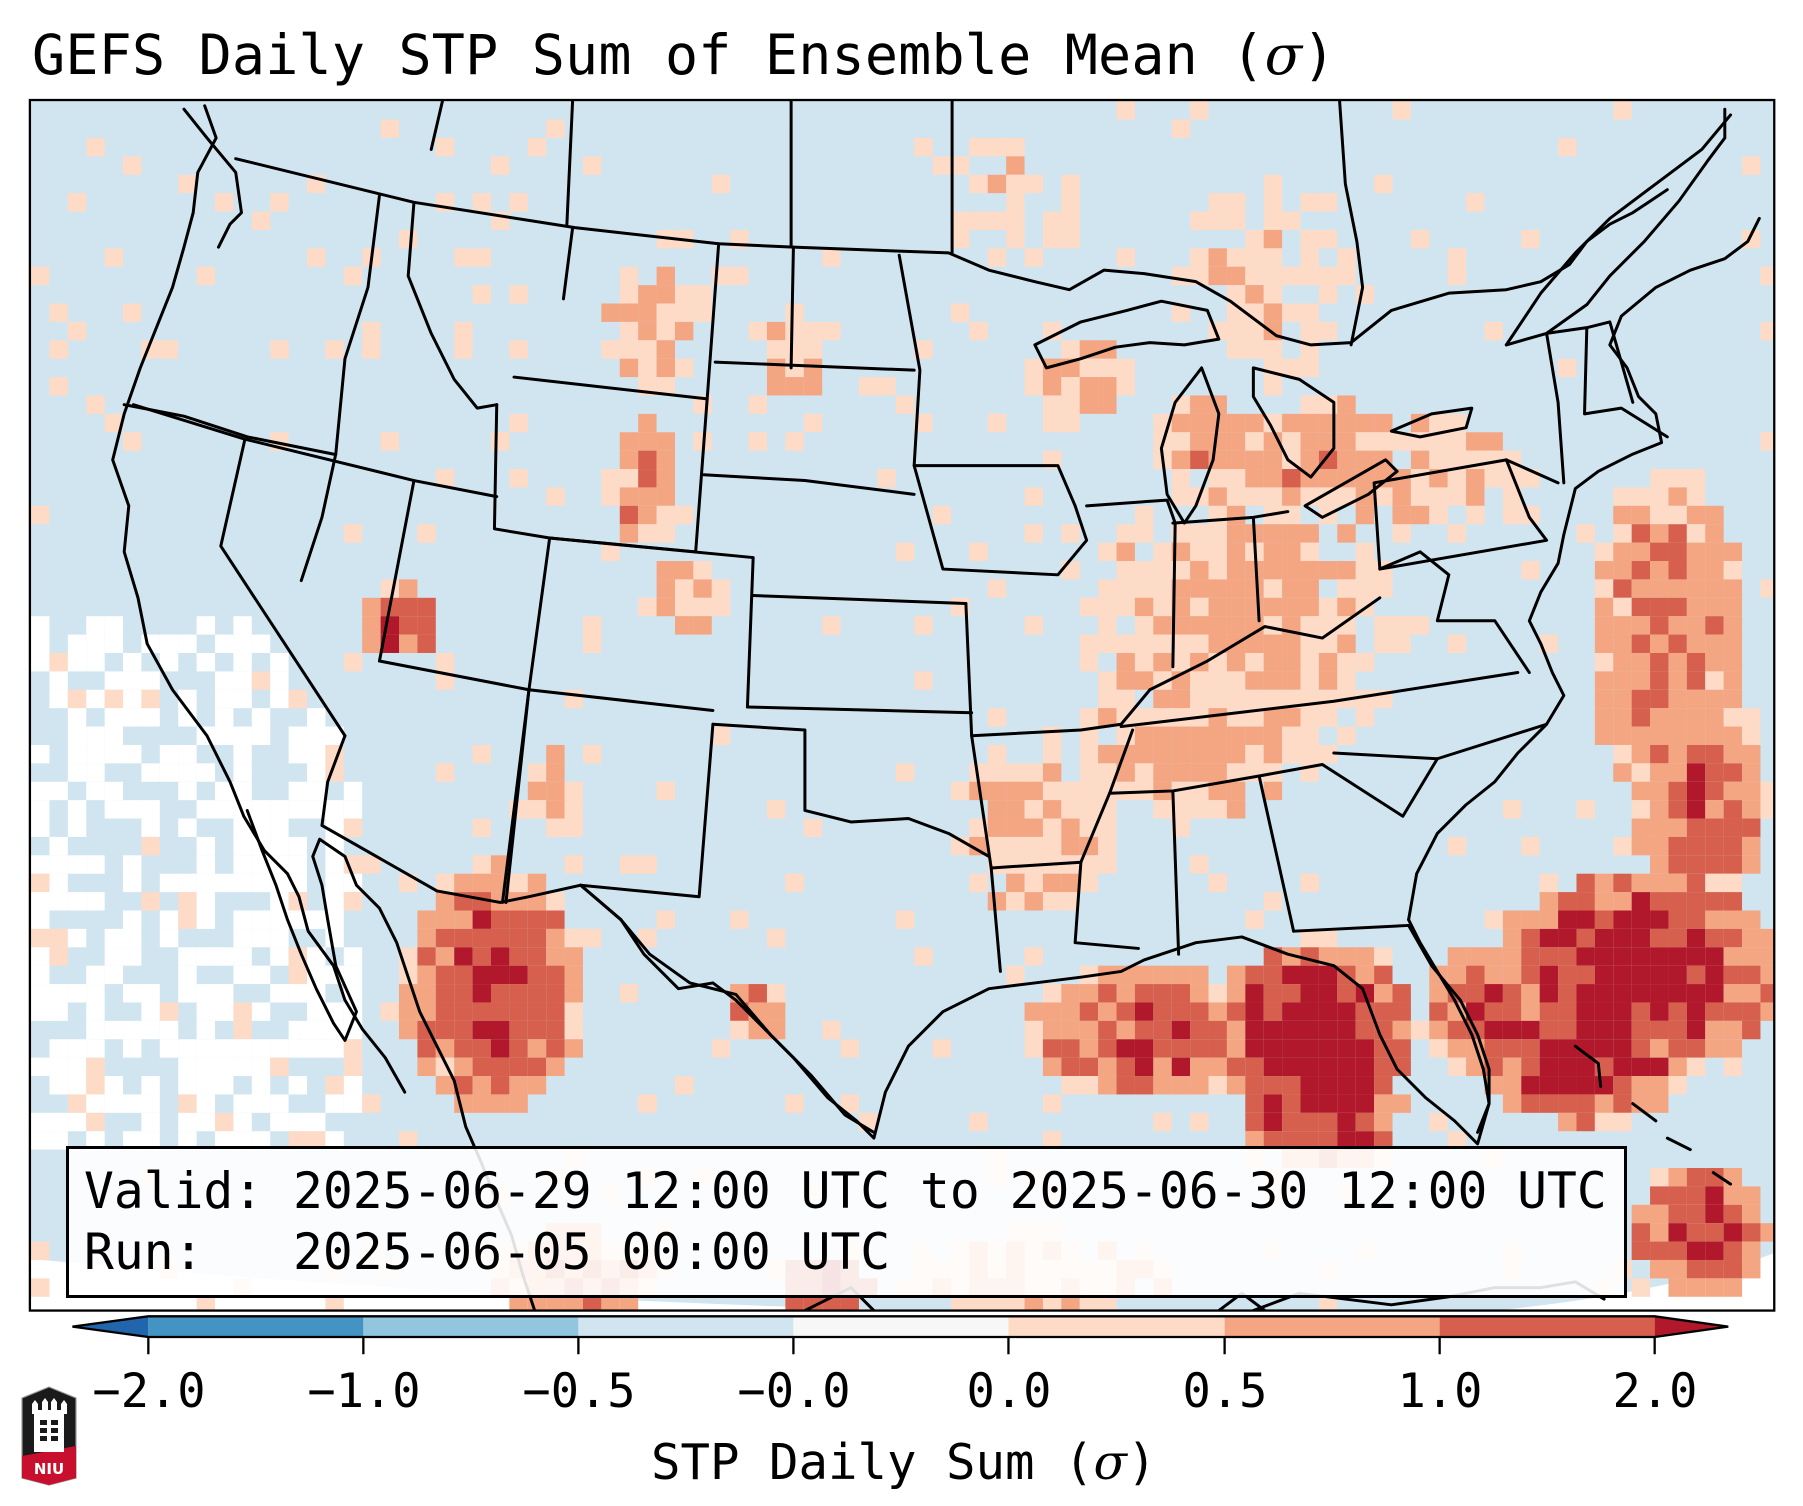 This screenshot has width=1803, height=1506. I want to click on coastline-west, so click(259, 599).